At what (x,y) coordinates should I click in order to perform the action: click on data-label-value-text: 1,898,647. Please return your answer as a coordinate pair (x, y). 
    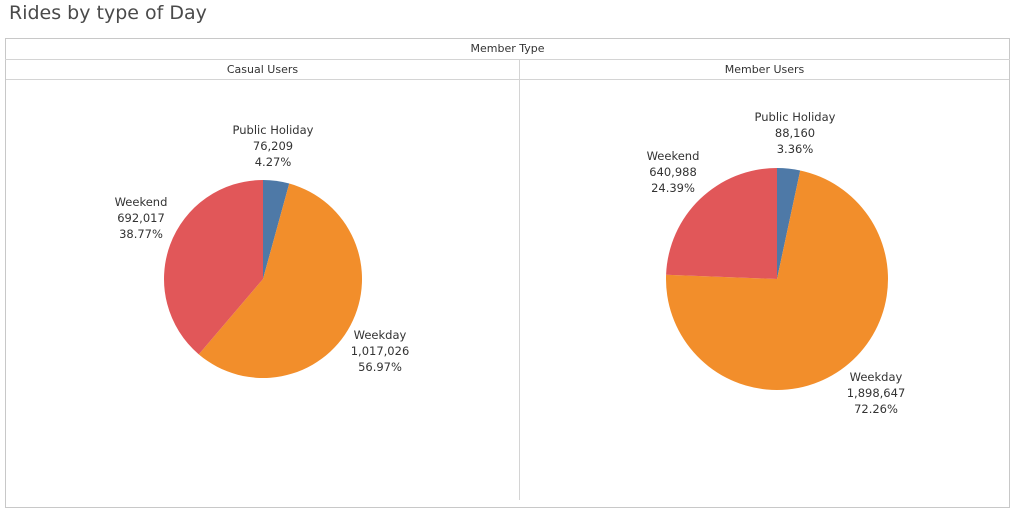
    Looking at the image, I should click on (876, 393).